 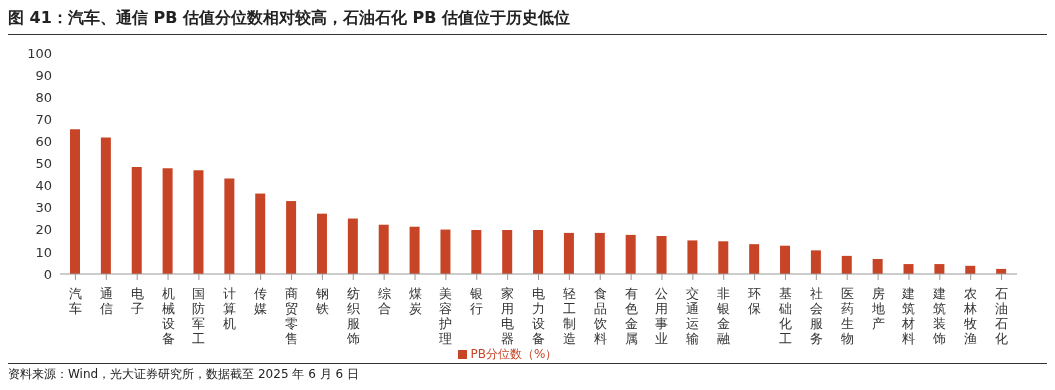 What do you see at coordinates (514, 354) in the screenshot?
I see `legend-label: PB分位数（%）` at bounding box center [514, 354].